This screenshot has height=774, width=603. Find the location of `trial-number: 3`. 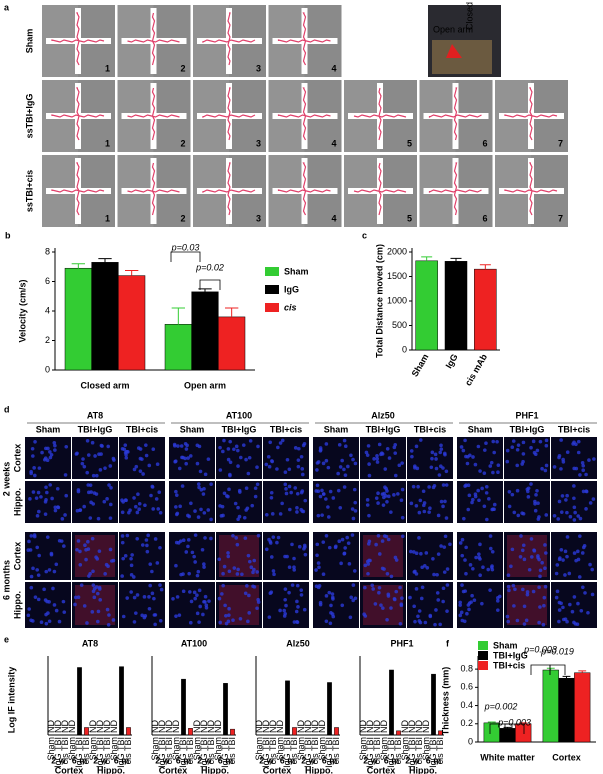

trial-number: 3 is located at coordinates (258, 143).